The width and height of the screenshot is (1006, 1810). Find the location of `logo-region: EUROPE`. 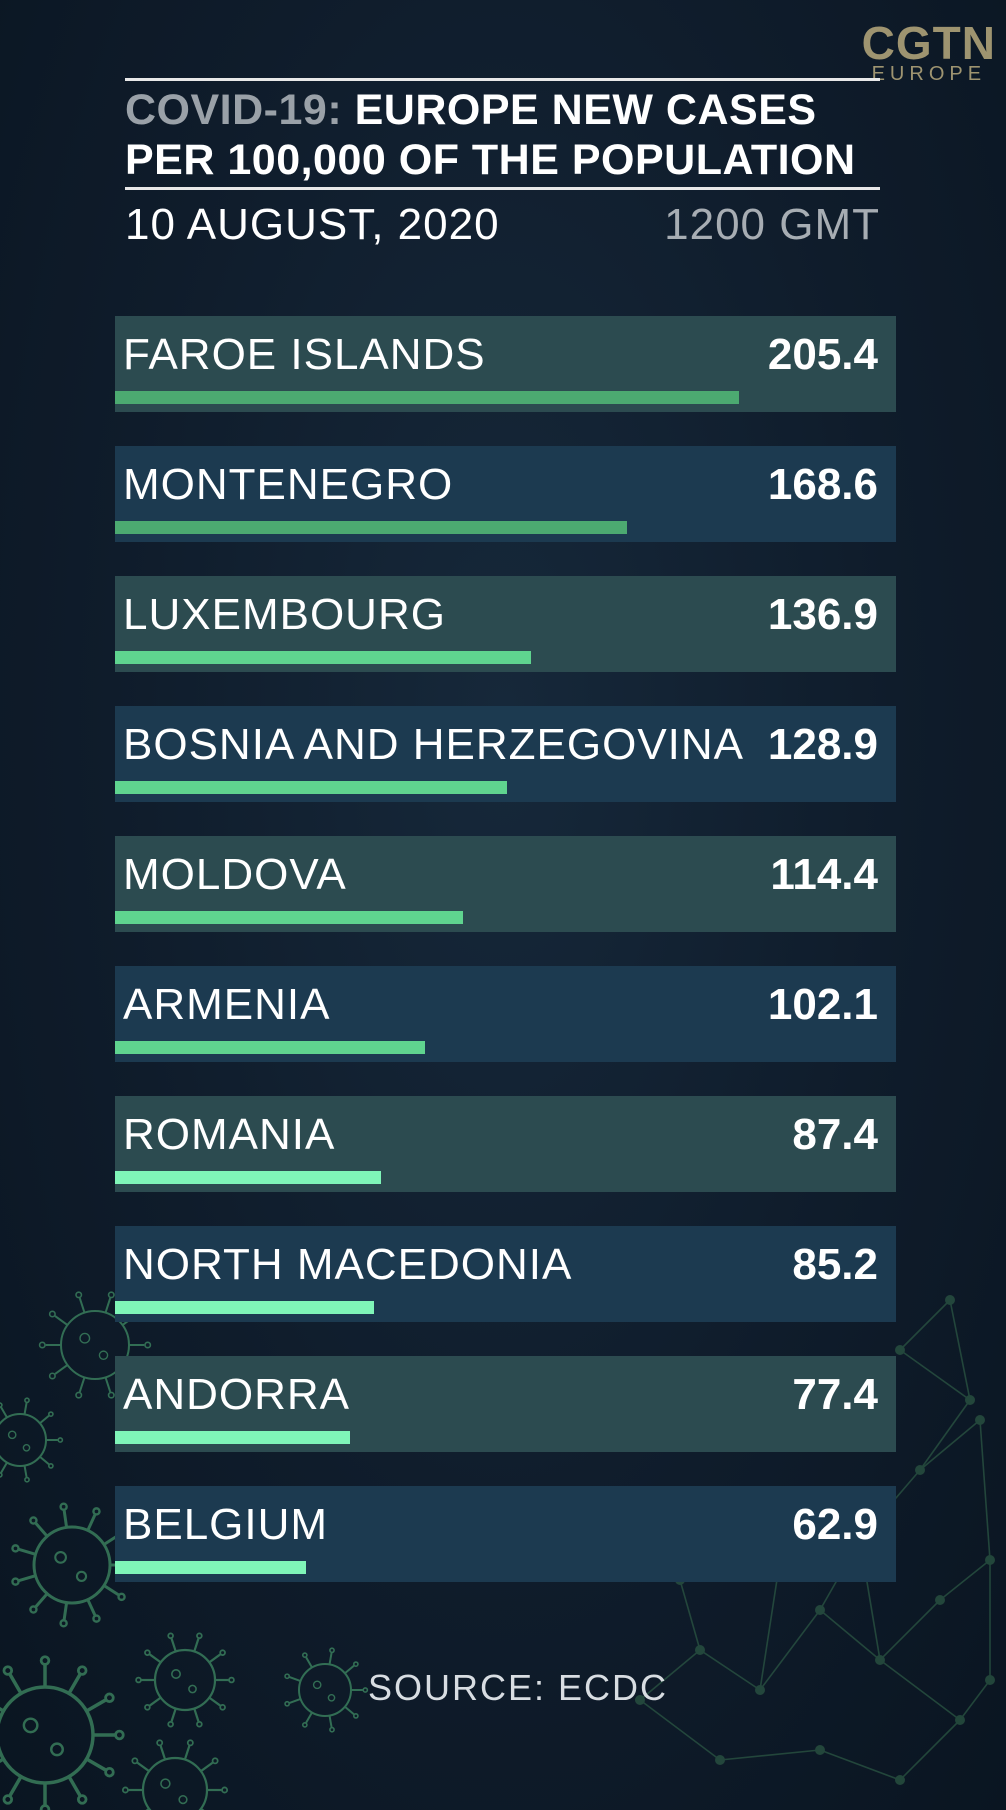

logo-region: EUROPE is located at coordinates (929, 74).